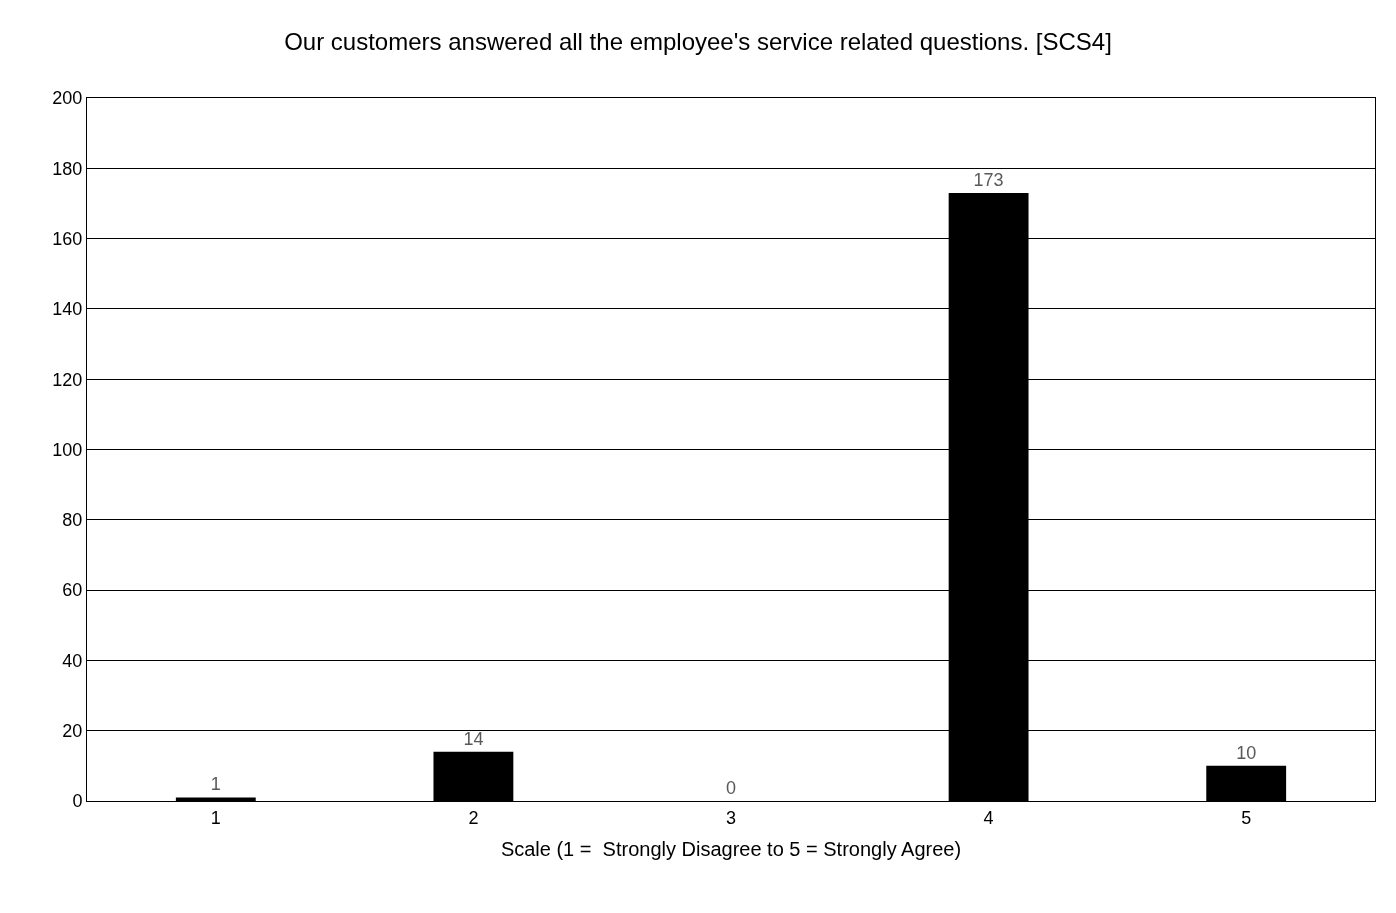 The image size is (1396, 913). What do you see at coordinates (72, 520) in the screenshot?
I see `y-tick-label: 80` at bounding box center [72, 520].